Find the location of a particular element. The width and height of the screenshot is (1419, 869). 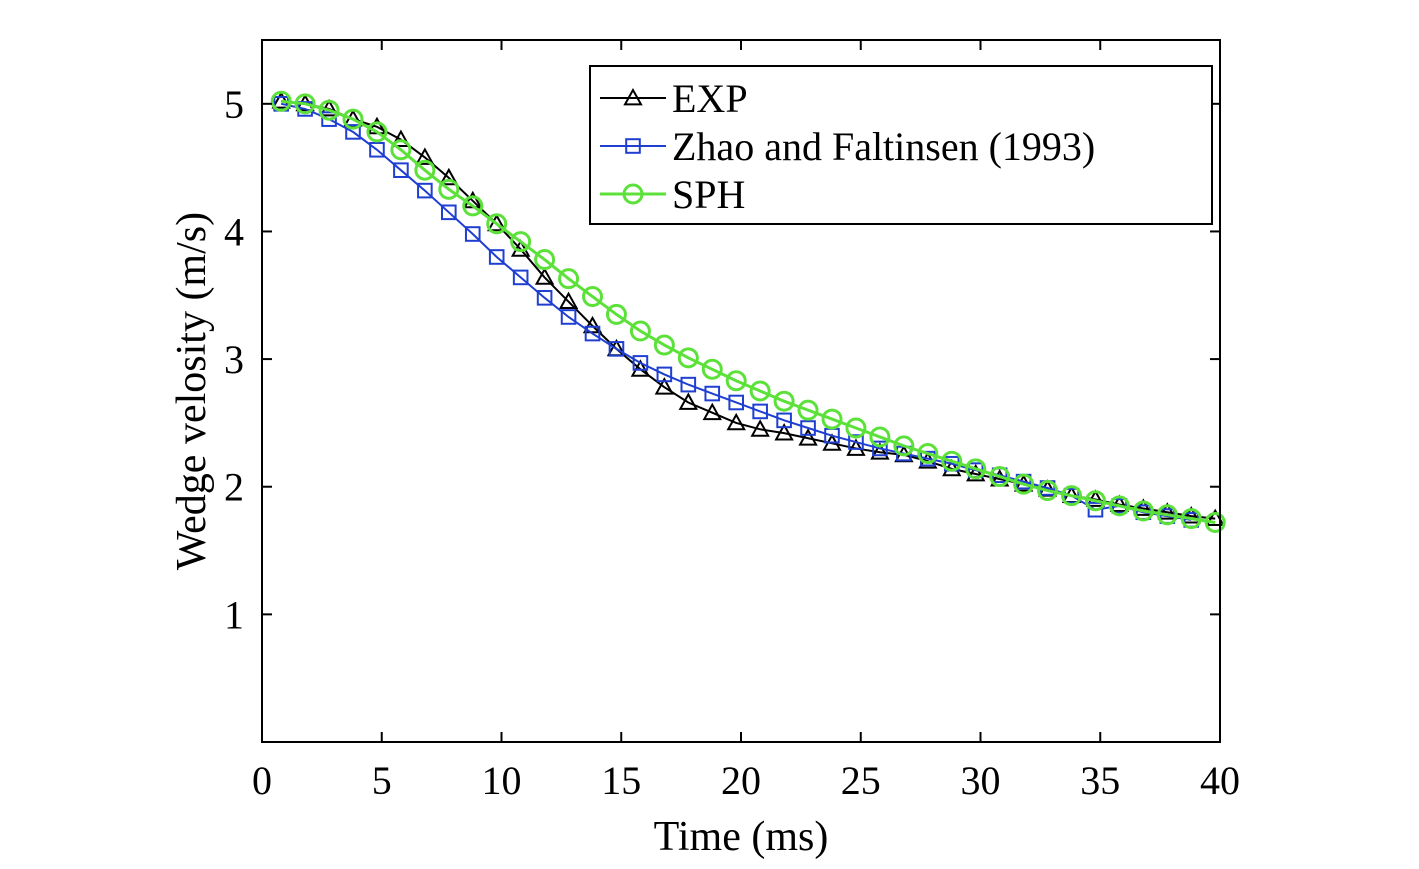

x-tick-label: 30 is located at coordinates (981, 780).